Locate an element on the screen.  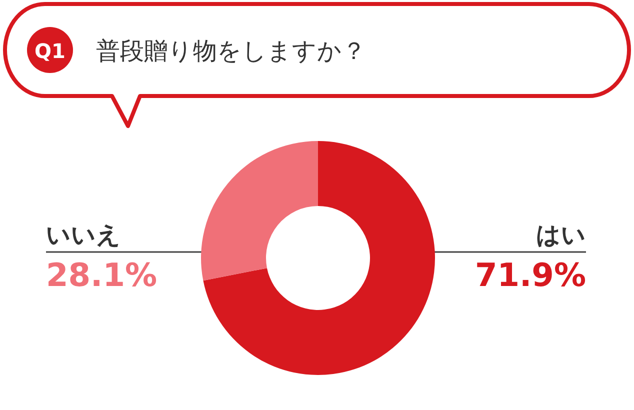
slice-label: はい is located at coordinates (561, 235).